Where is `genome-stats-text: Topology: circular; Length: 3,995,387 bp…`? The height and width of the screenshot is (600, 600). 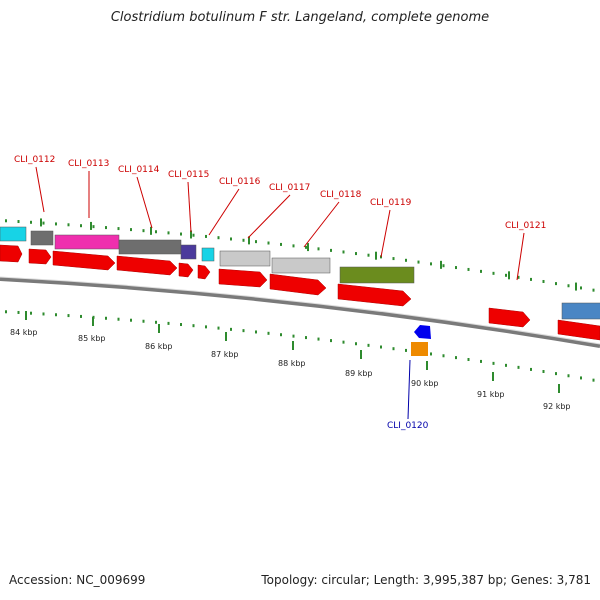 genome-stats-text: Topology: circular; Length: 3,995,387 bp… is located at coordinates (426, 580).